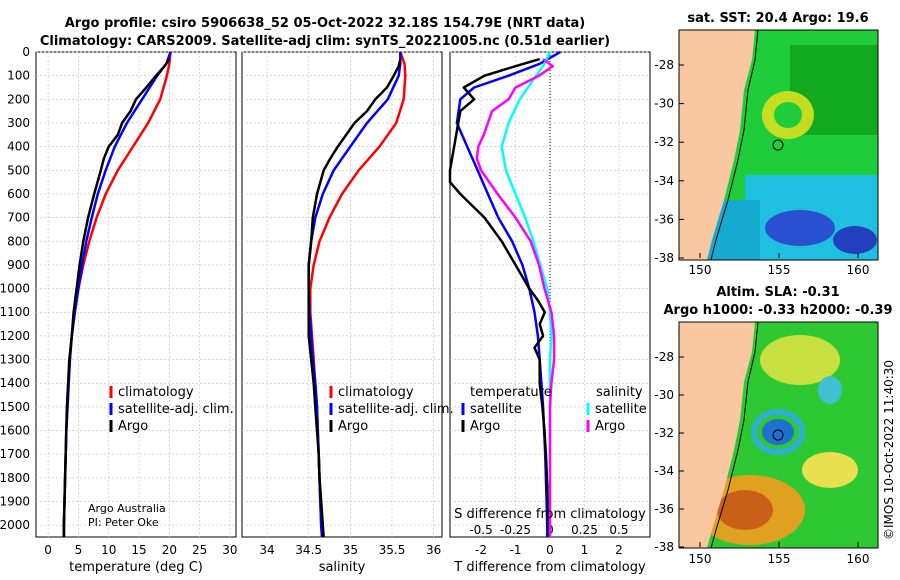  Describe the element at coordinates (18, 123) in the screenshot. I see `depth-tick-label: 300` at that location.